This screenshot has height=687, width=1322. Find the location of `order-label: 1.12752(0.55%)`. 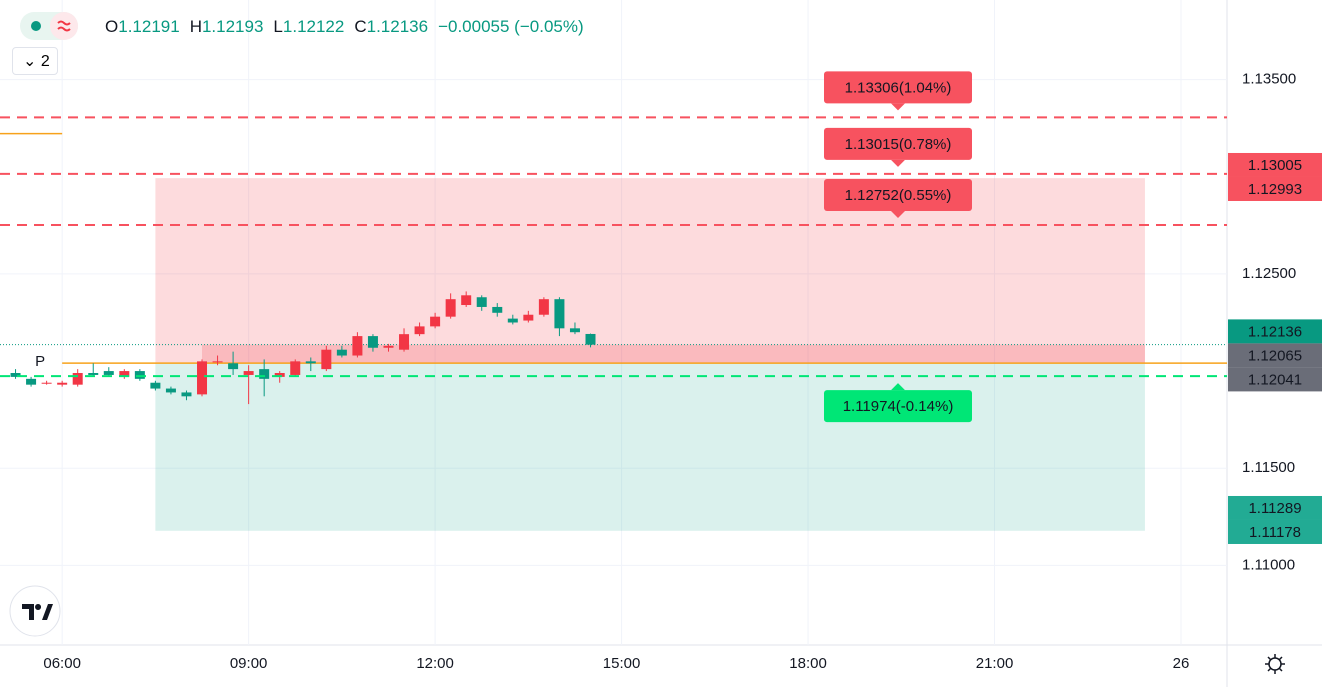

order-label: 1.12752(0.55%) is located at coordinates (898, 195).